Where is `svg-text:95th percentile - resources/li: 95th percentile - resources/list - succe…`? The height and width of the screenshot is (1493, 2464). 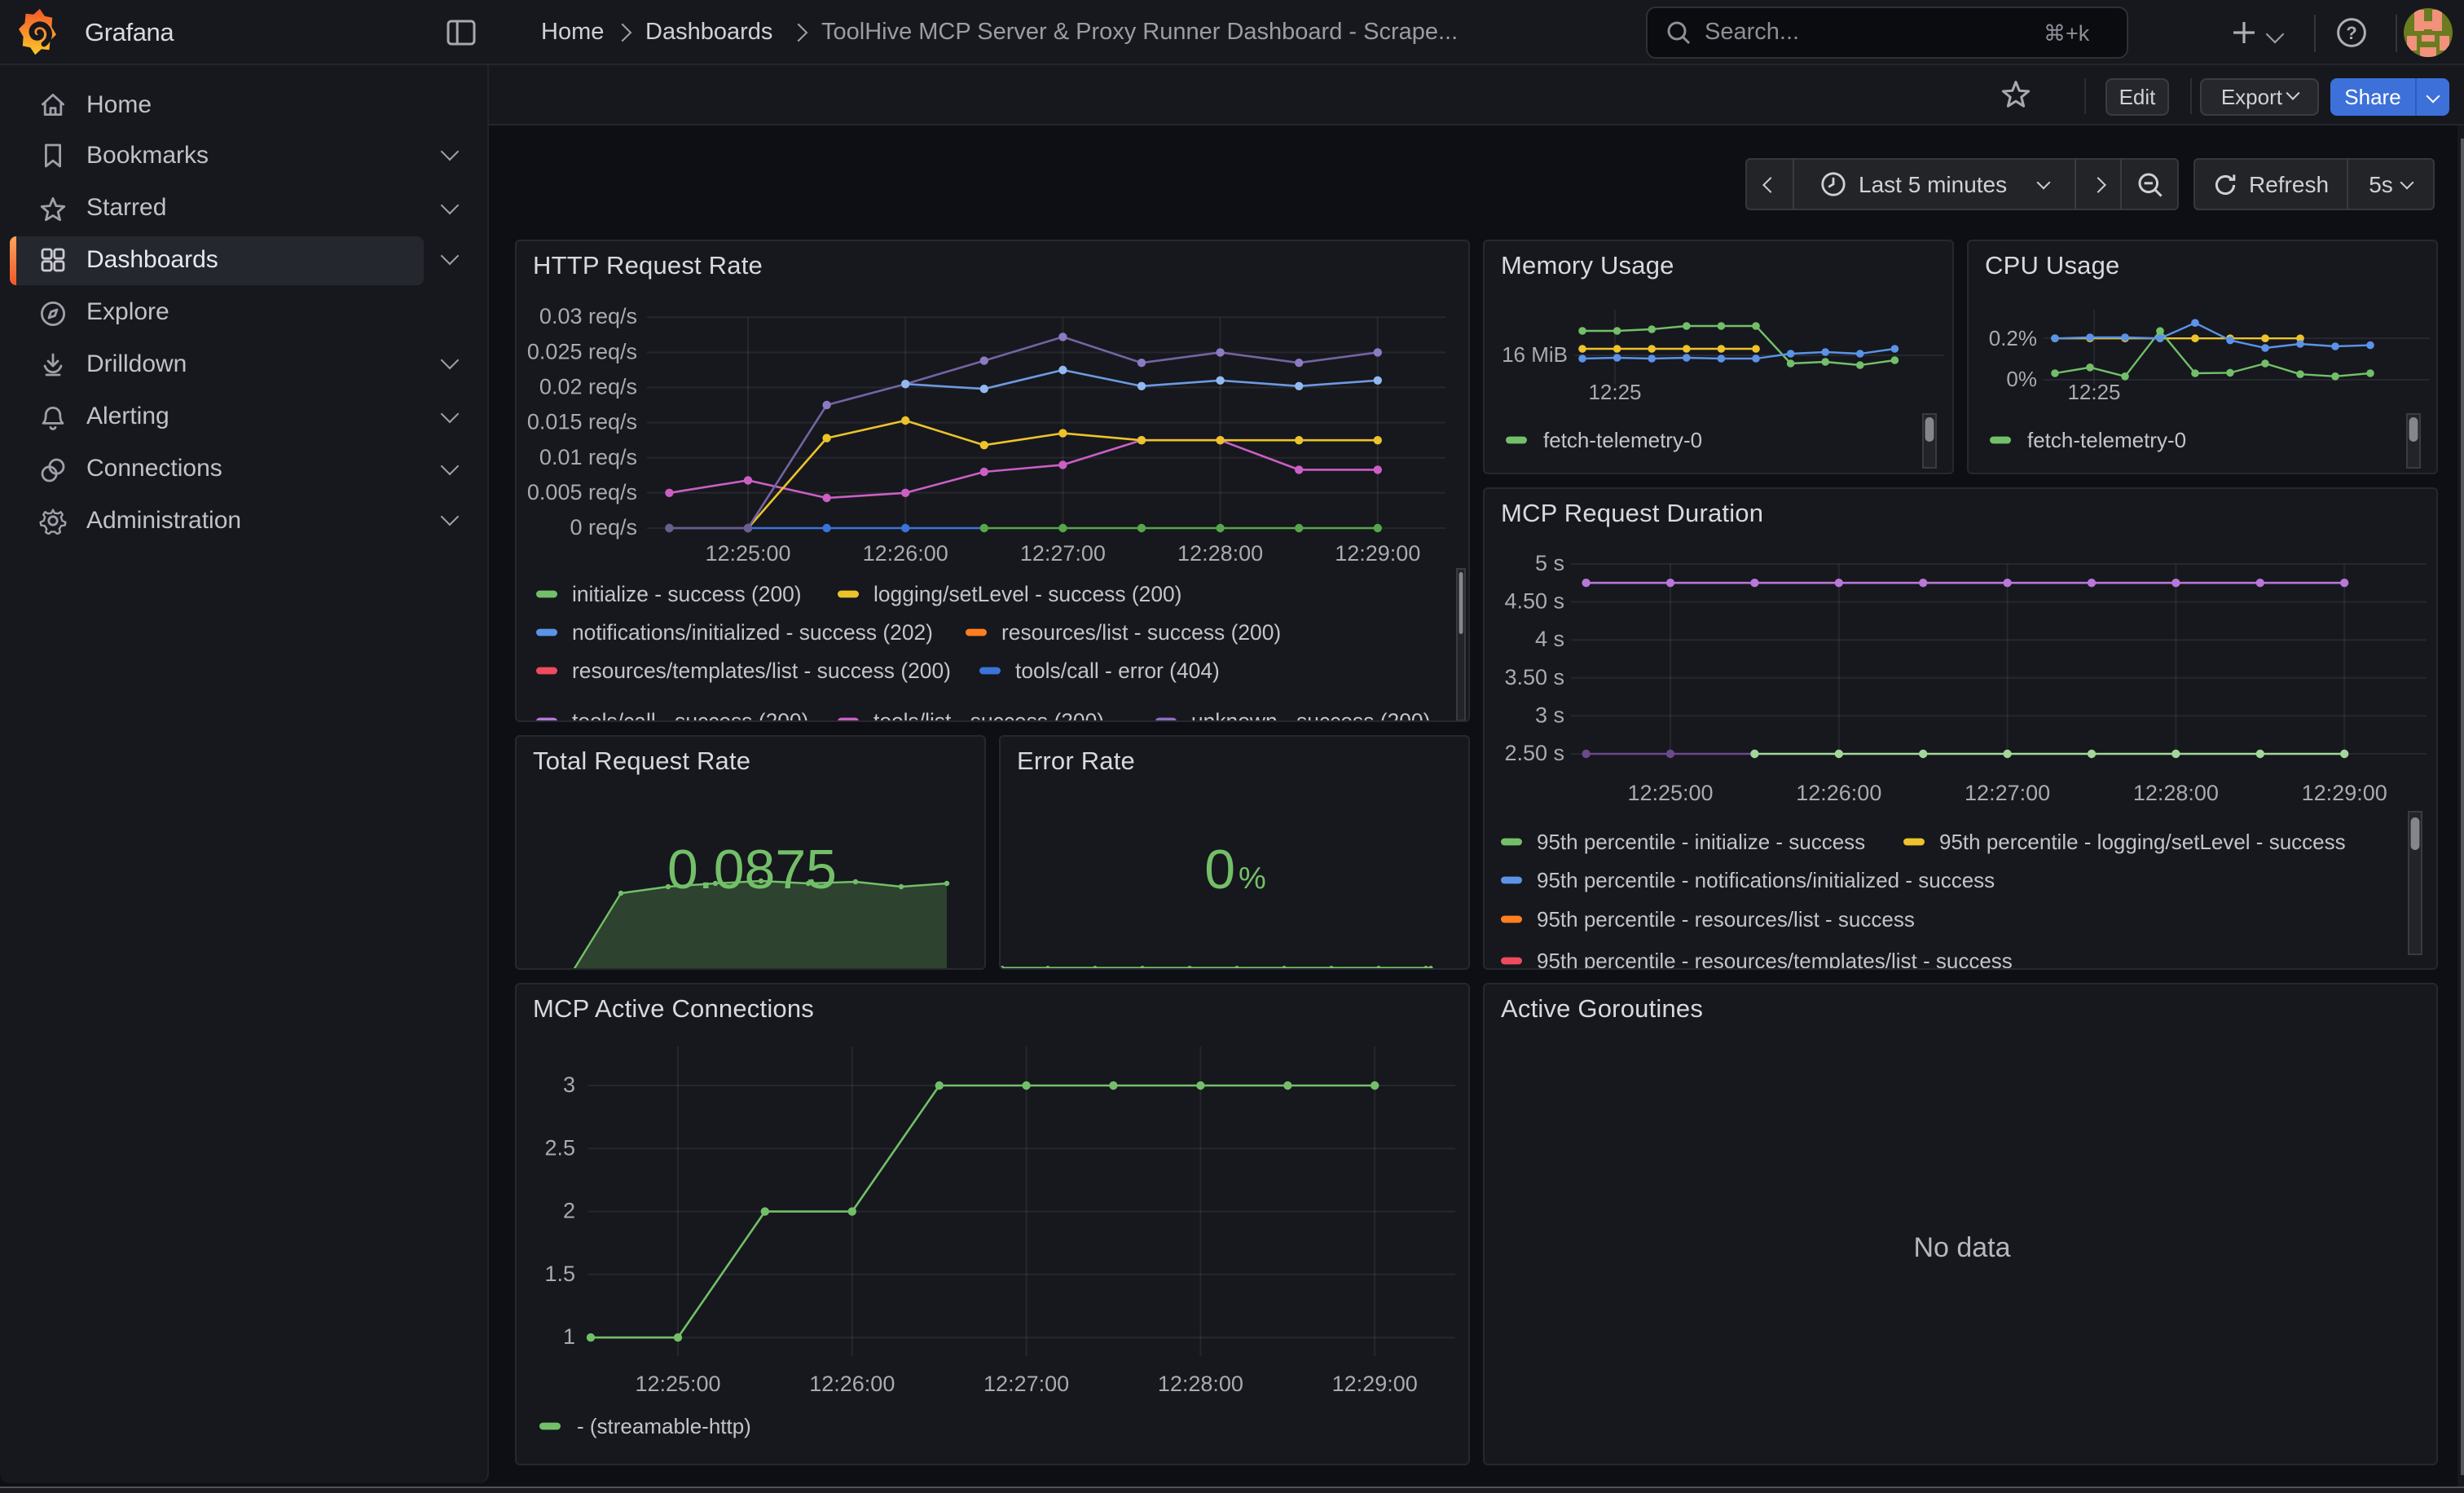
svg-text:95th percentile - resources/li: 95th percentile - resources/list - succe… is located at coordinates (1726, 919).